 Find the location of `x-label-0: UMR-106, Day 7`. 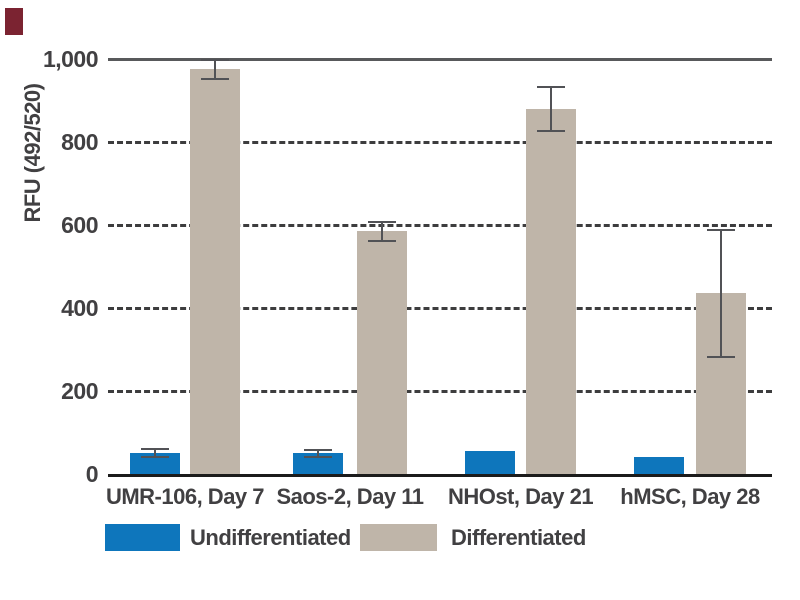

x-label-0: UMR-106, Day 7 is located at coordinates (185, 496).